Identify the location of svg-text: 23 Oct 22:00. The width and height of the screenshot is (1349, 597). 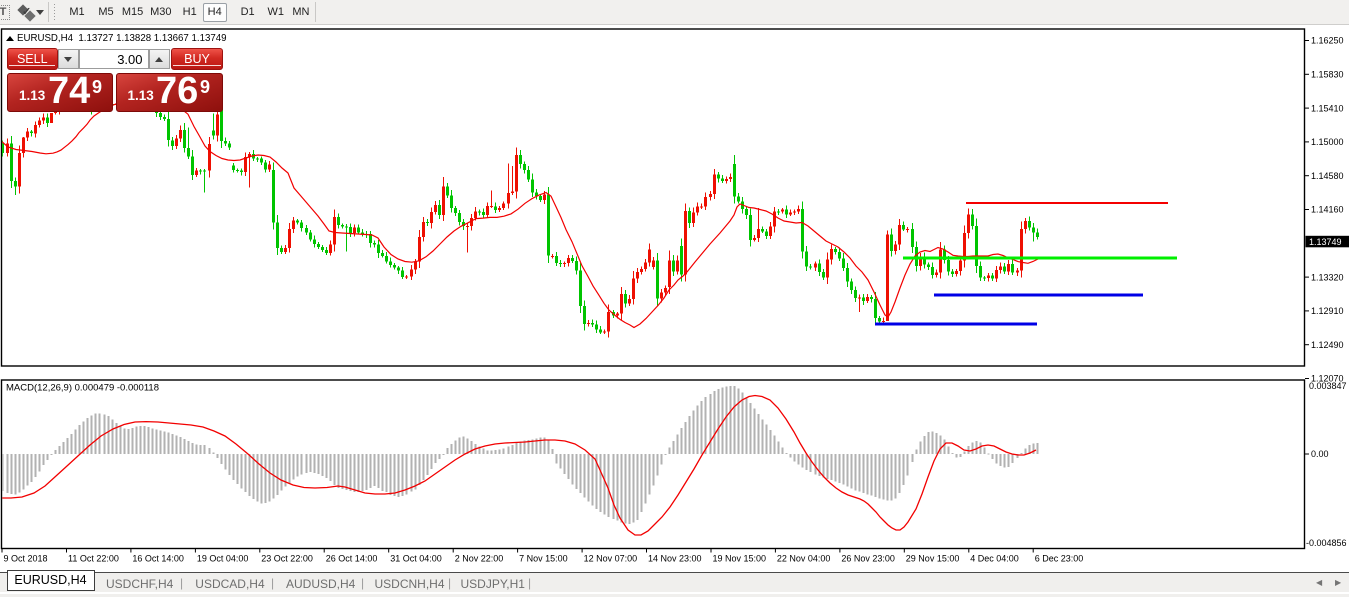
(287, 559).